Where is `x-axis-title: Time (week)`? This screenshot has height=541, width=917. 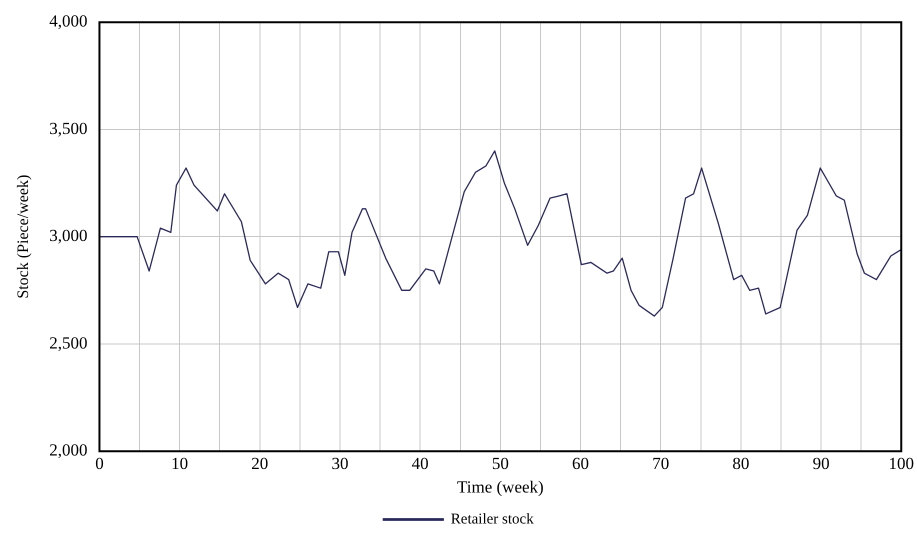 x-axis-title: Time (week) is located at coordinates (500, 486).